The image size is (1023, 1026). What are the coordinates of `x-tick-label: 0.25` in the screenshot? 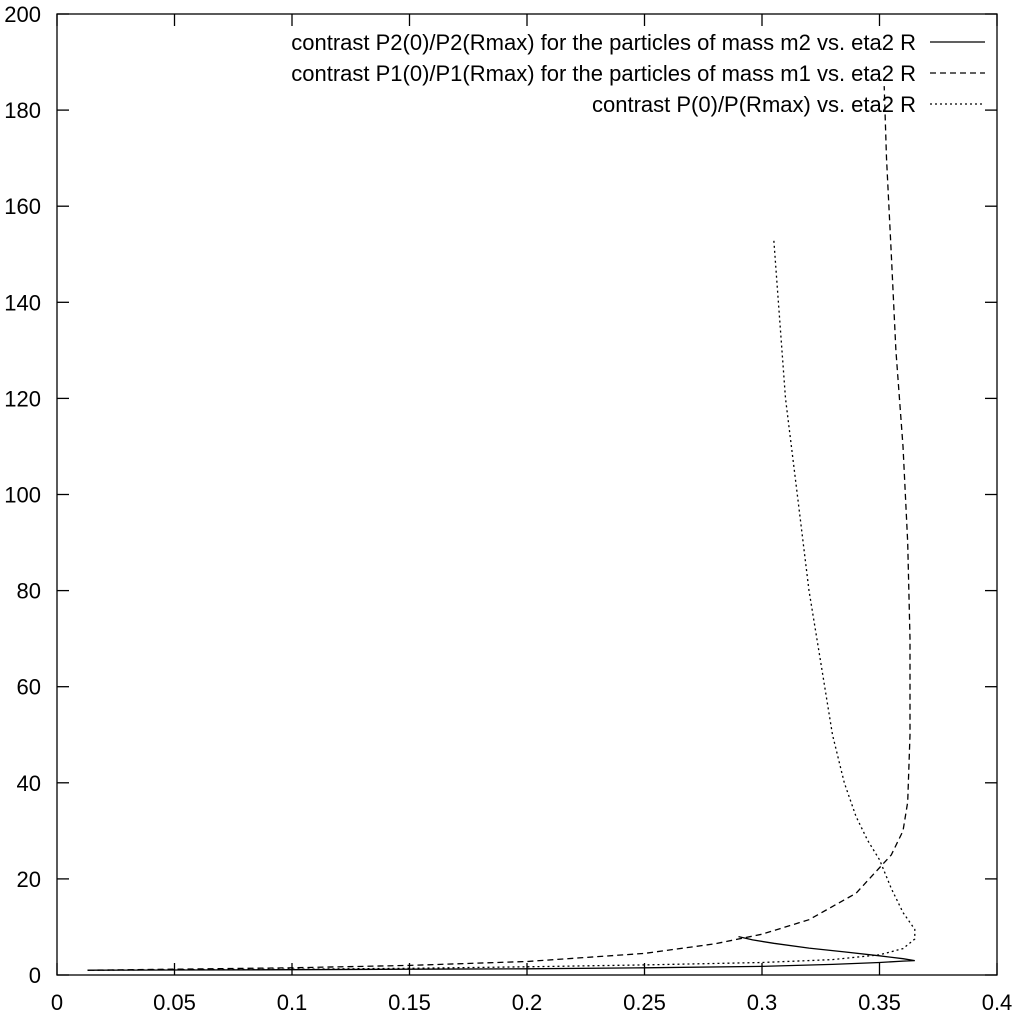 It's located at (644, 1002).